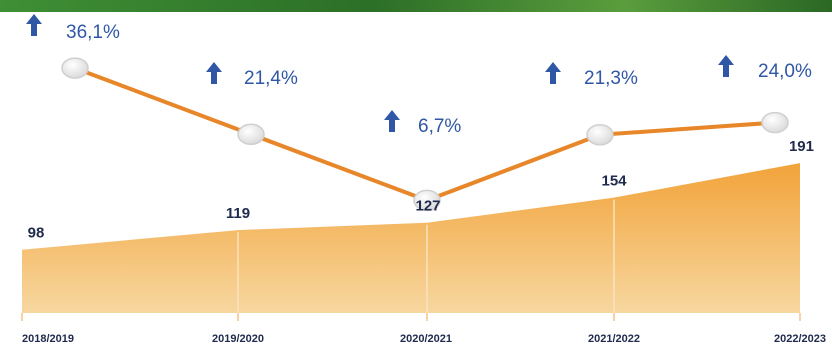  I want to click on percent-label: 21,3%, so click(611, 78).